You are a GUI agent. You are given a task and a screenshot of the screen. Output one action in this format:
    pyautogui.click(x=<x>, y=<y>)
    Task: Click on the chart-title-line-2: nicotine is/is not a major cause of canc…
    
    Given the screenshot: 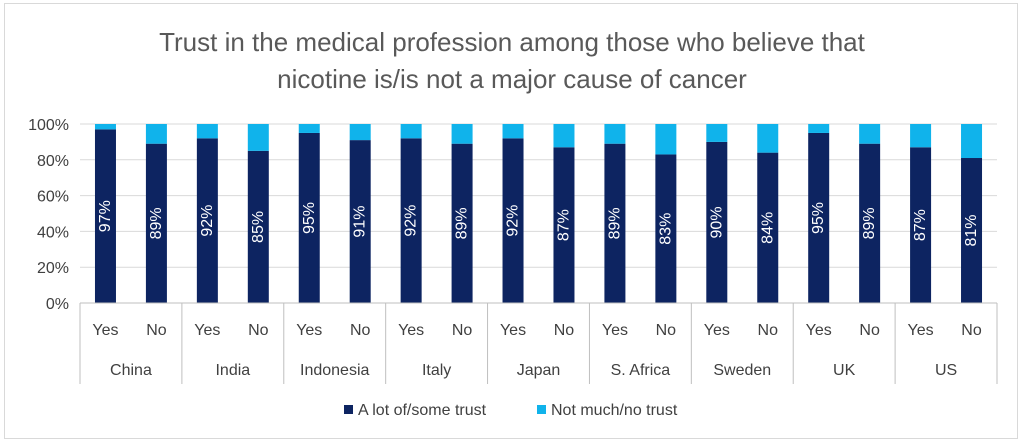 What is the action you would take?
    pyautogui.click(x=512, y=79)
    